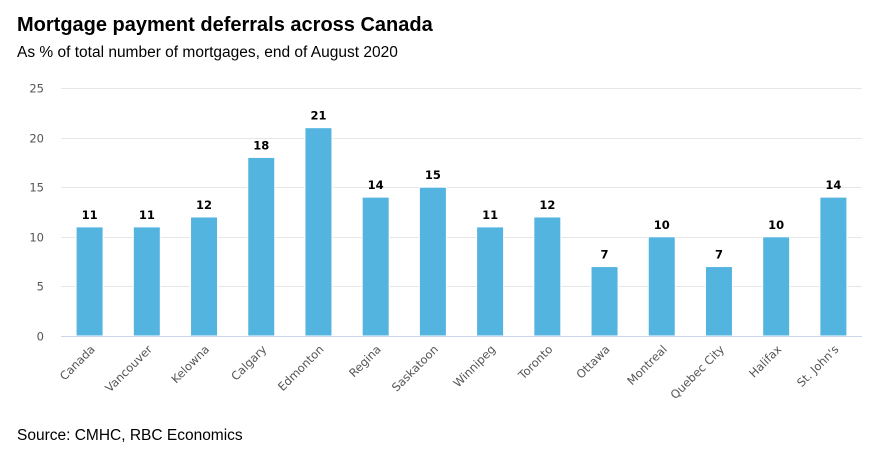 The width and height of the screenshot is (895, 464). I want to click on y-tick-label: 5, so click(40, 287).